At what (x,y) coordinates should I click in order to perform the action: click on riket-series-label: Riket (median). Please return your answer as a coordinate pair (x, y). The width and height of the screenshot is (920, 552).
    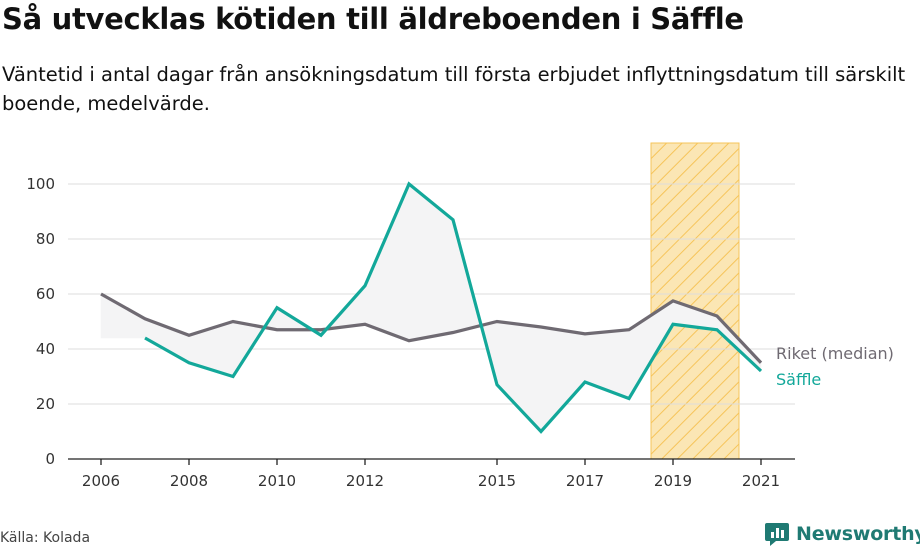
    Looking at the image, I should click on (835, 353).